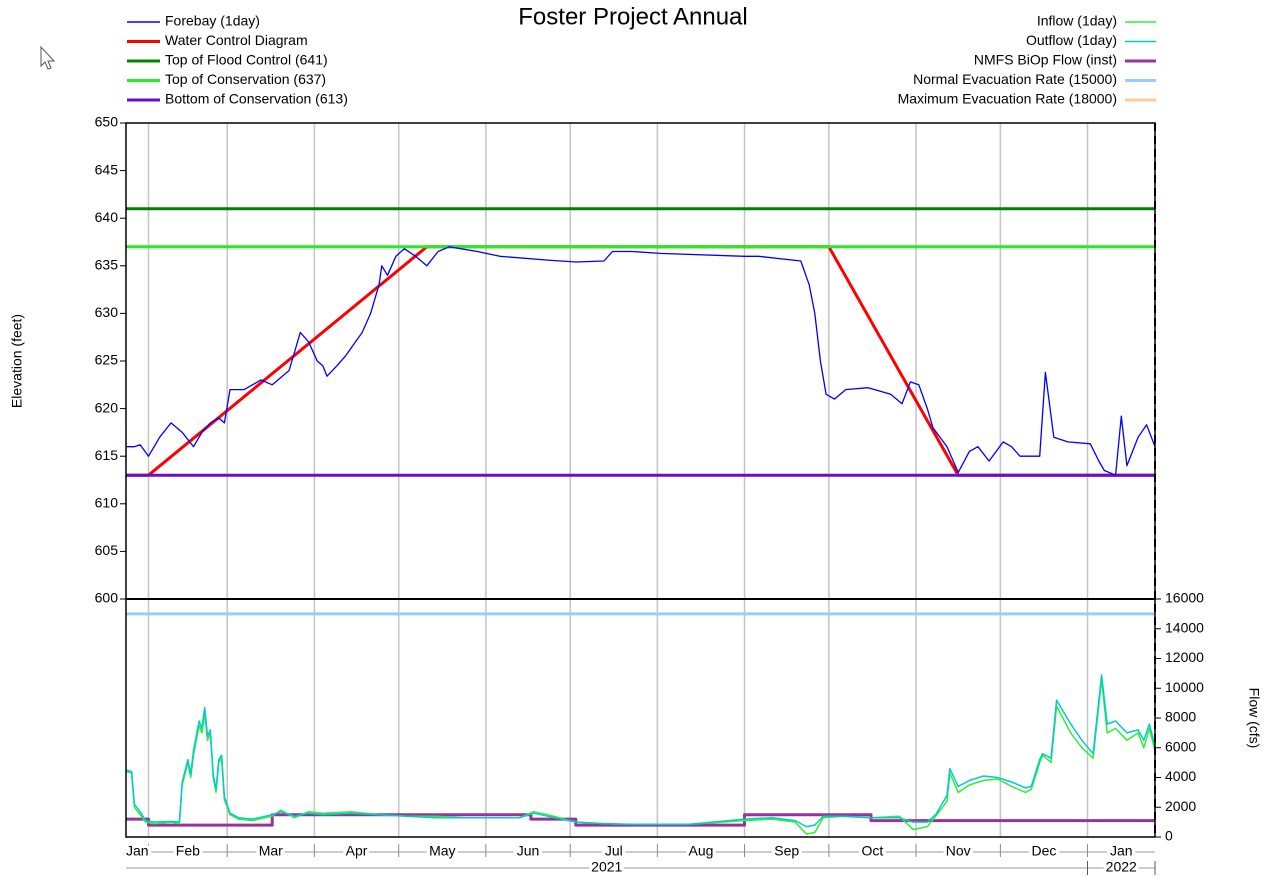 The width and height of the screenshot is (1272, 877). I want to click on y2-tick-label: 14000, so click(1184, 627).